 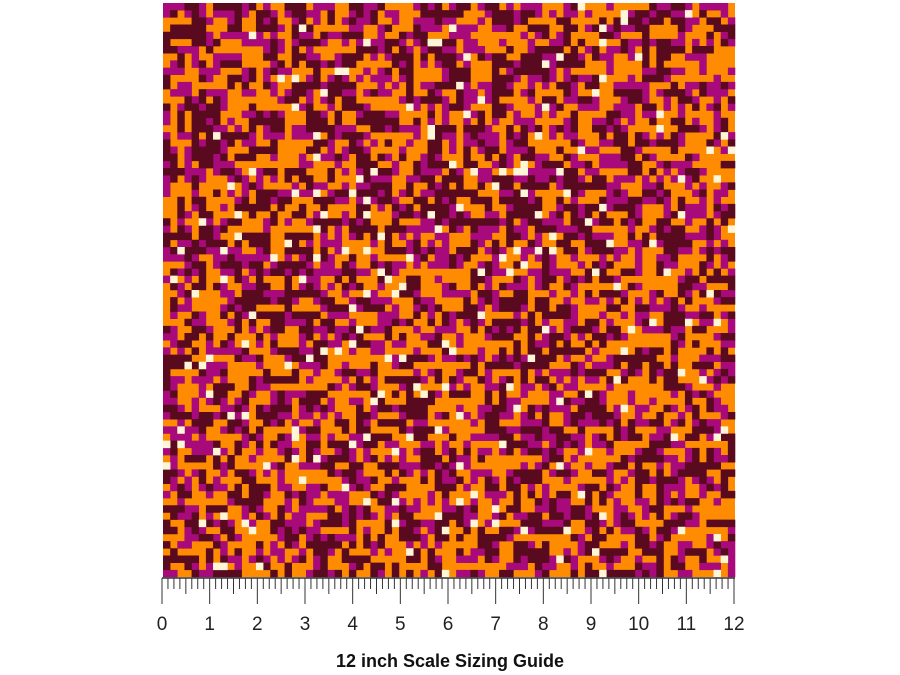 What do you see at coordinates (451, 606) in the screenshot?
I see `ruler: 0 1 2 3 4 5 6 7 8 9 10 11 12` at bounding box center [451, 606].